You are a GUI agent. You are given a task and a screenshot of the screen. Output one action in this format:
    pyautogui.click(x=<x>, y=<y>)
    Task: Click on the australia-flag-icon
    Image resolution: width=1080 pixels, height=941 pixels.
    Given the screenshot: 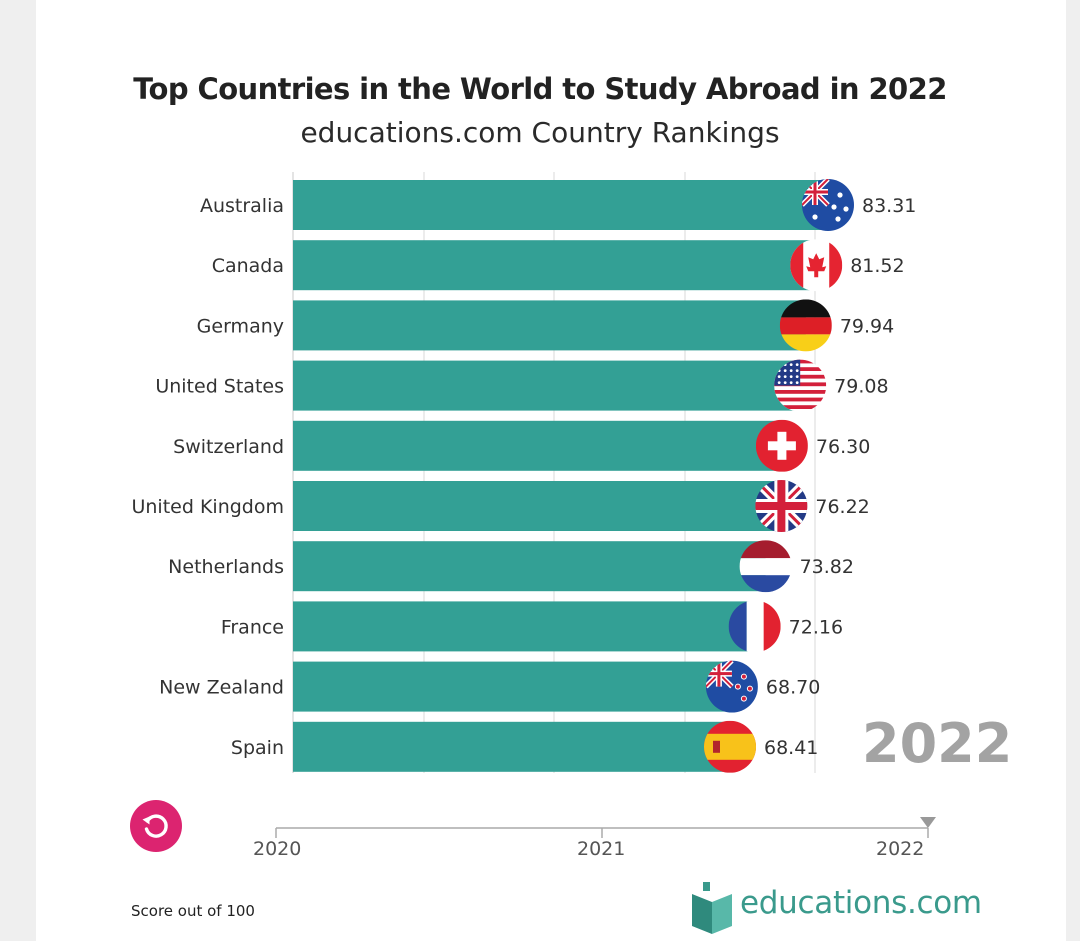 What is the action you would take?
    pyautogui.click(x=828, y=205)
    